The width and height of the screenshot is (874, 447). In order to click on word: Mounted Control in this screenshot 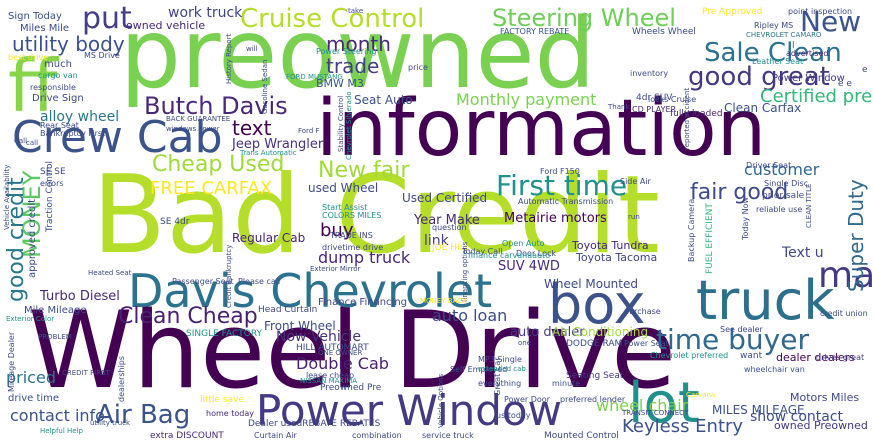, I will do `click(581, 436)`.